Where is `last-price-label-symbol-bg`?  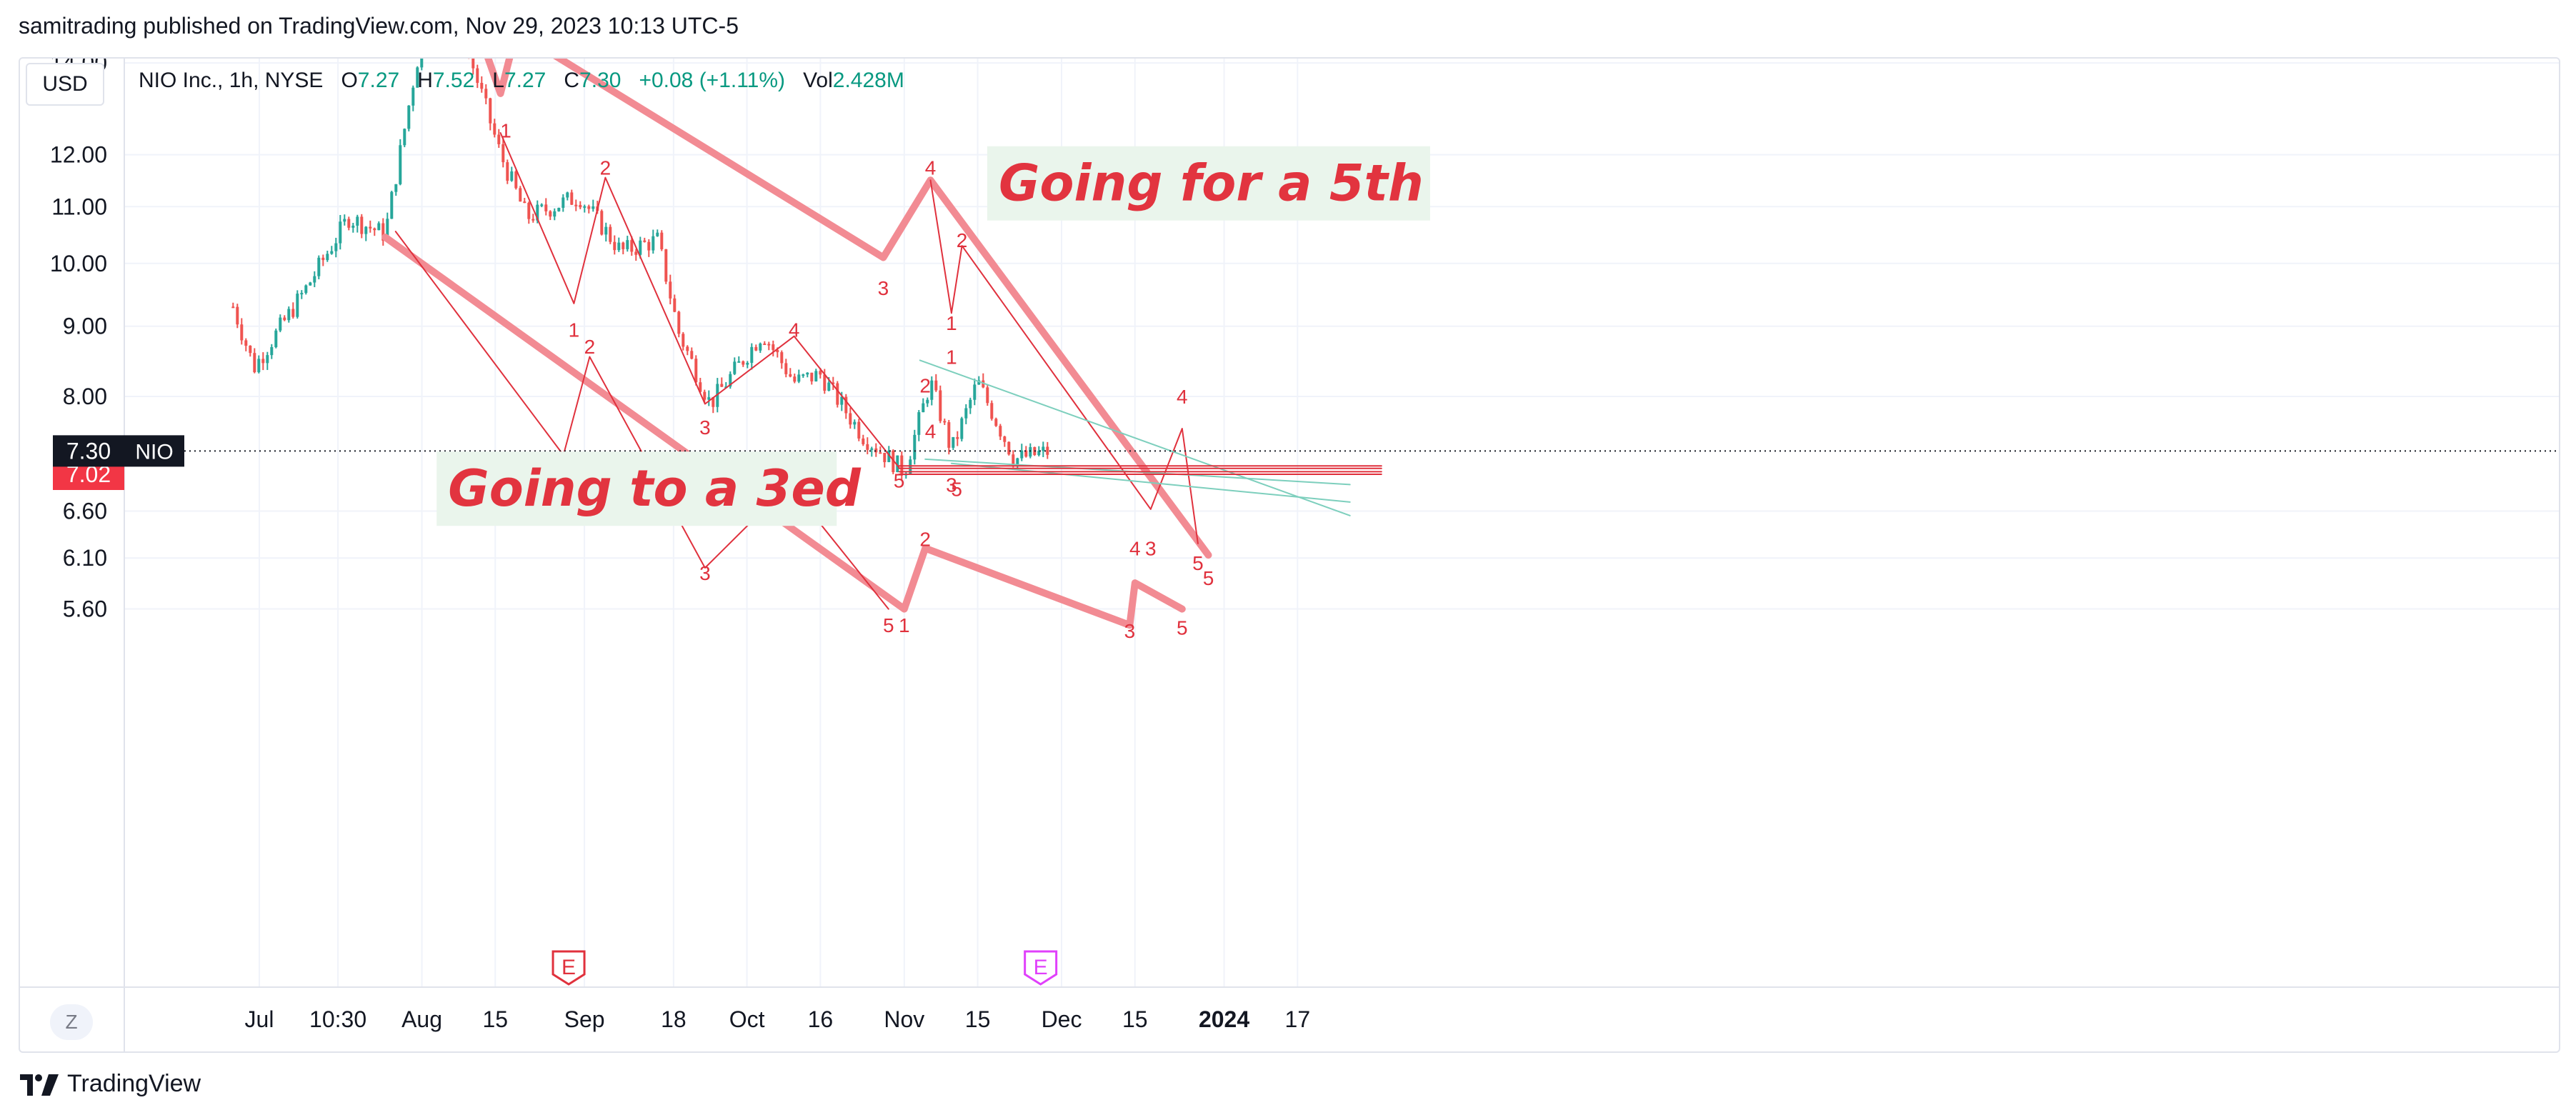 last-price-label-symbol-bg is located at coordinates (154, 451).